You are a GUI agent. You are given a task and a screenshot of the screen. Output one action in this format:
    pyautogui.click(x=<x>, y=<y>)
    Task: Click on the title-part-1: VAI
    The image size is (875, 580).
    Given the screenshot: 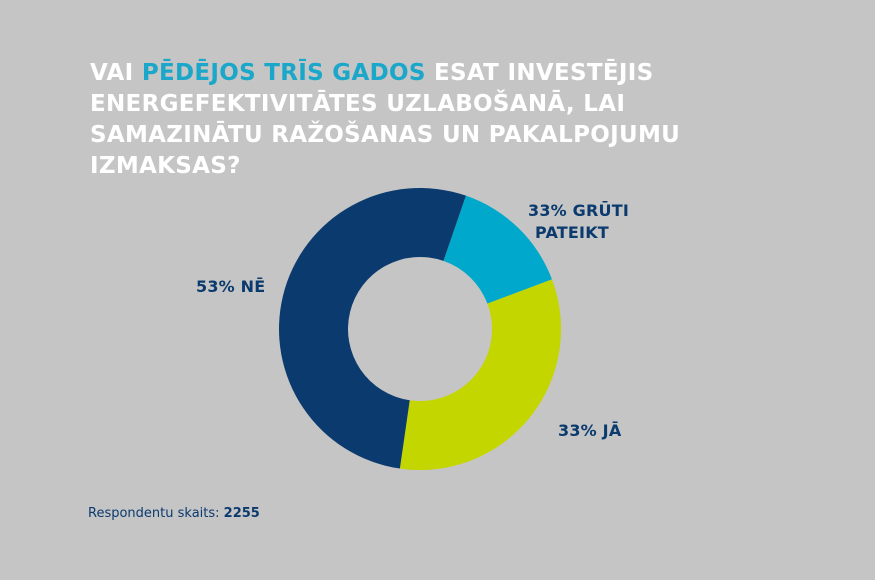 What is the action you would take?
    pyautogui.click(x=116, y=73)
    